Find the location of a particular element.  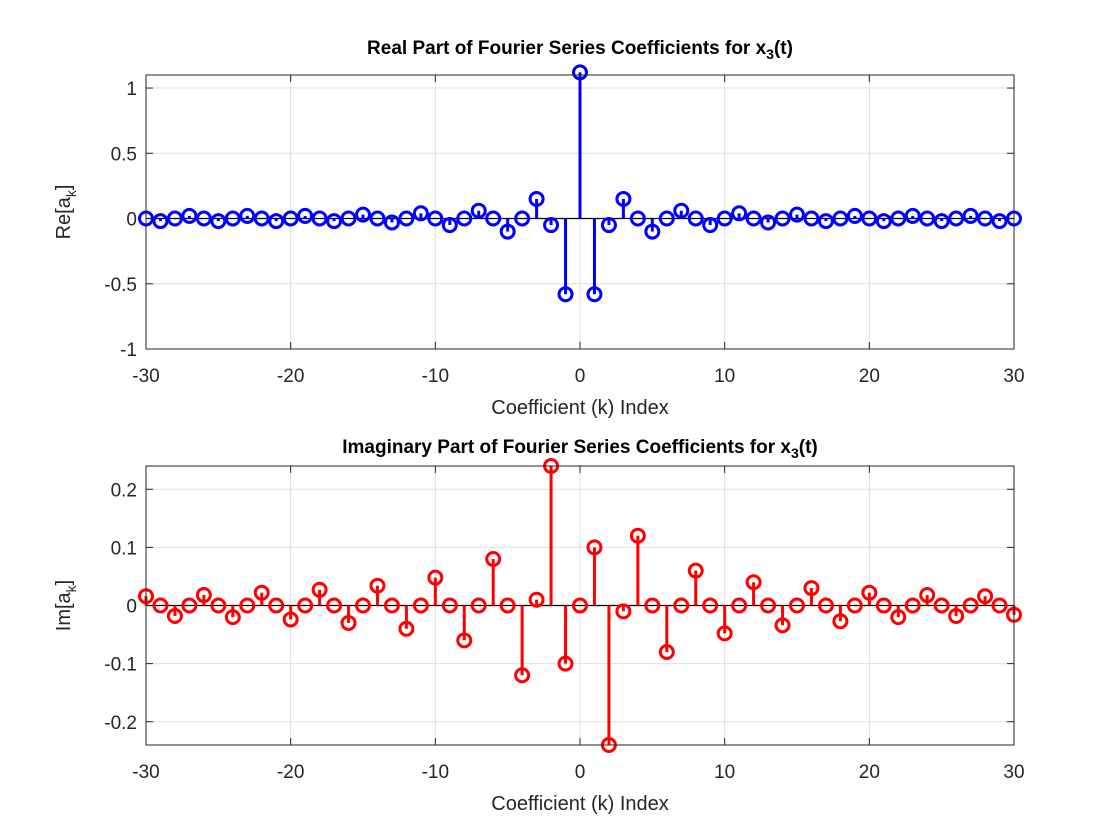

y-axis-label-main: Re[a is located at coordinates (64, 217).